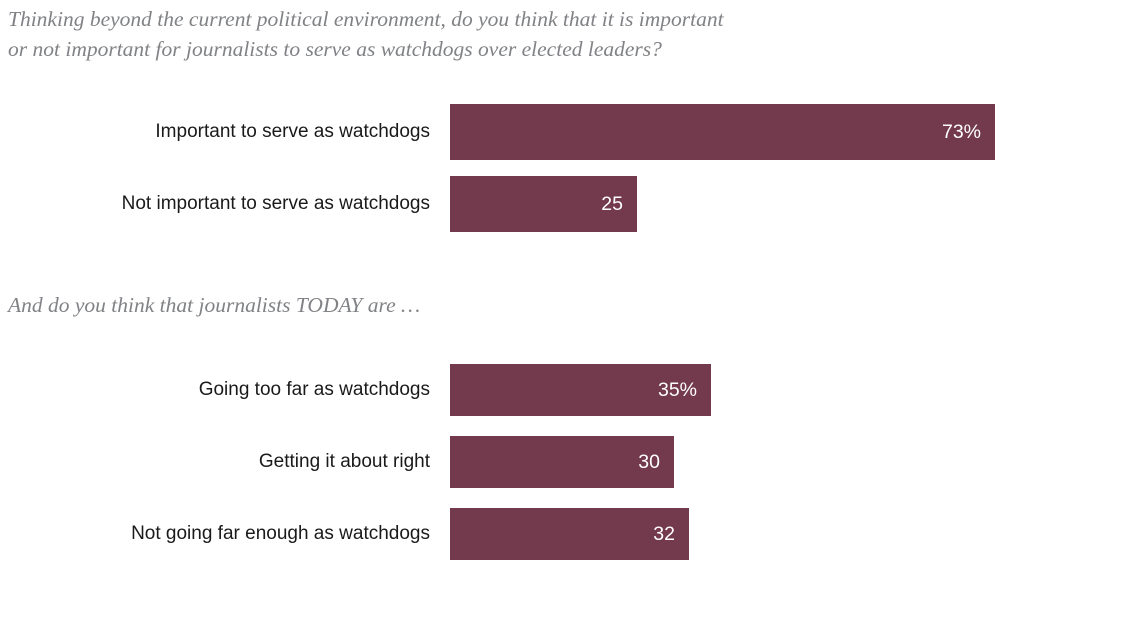  I want to click on value-label: 25, so click(612, 203).